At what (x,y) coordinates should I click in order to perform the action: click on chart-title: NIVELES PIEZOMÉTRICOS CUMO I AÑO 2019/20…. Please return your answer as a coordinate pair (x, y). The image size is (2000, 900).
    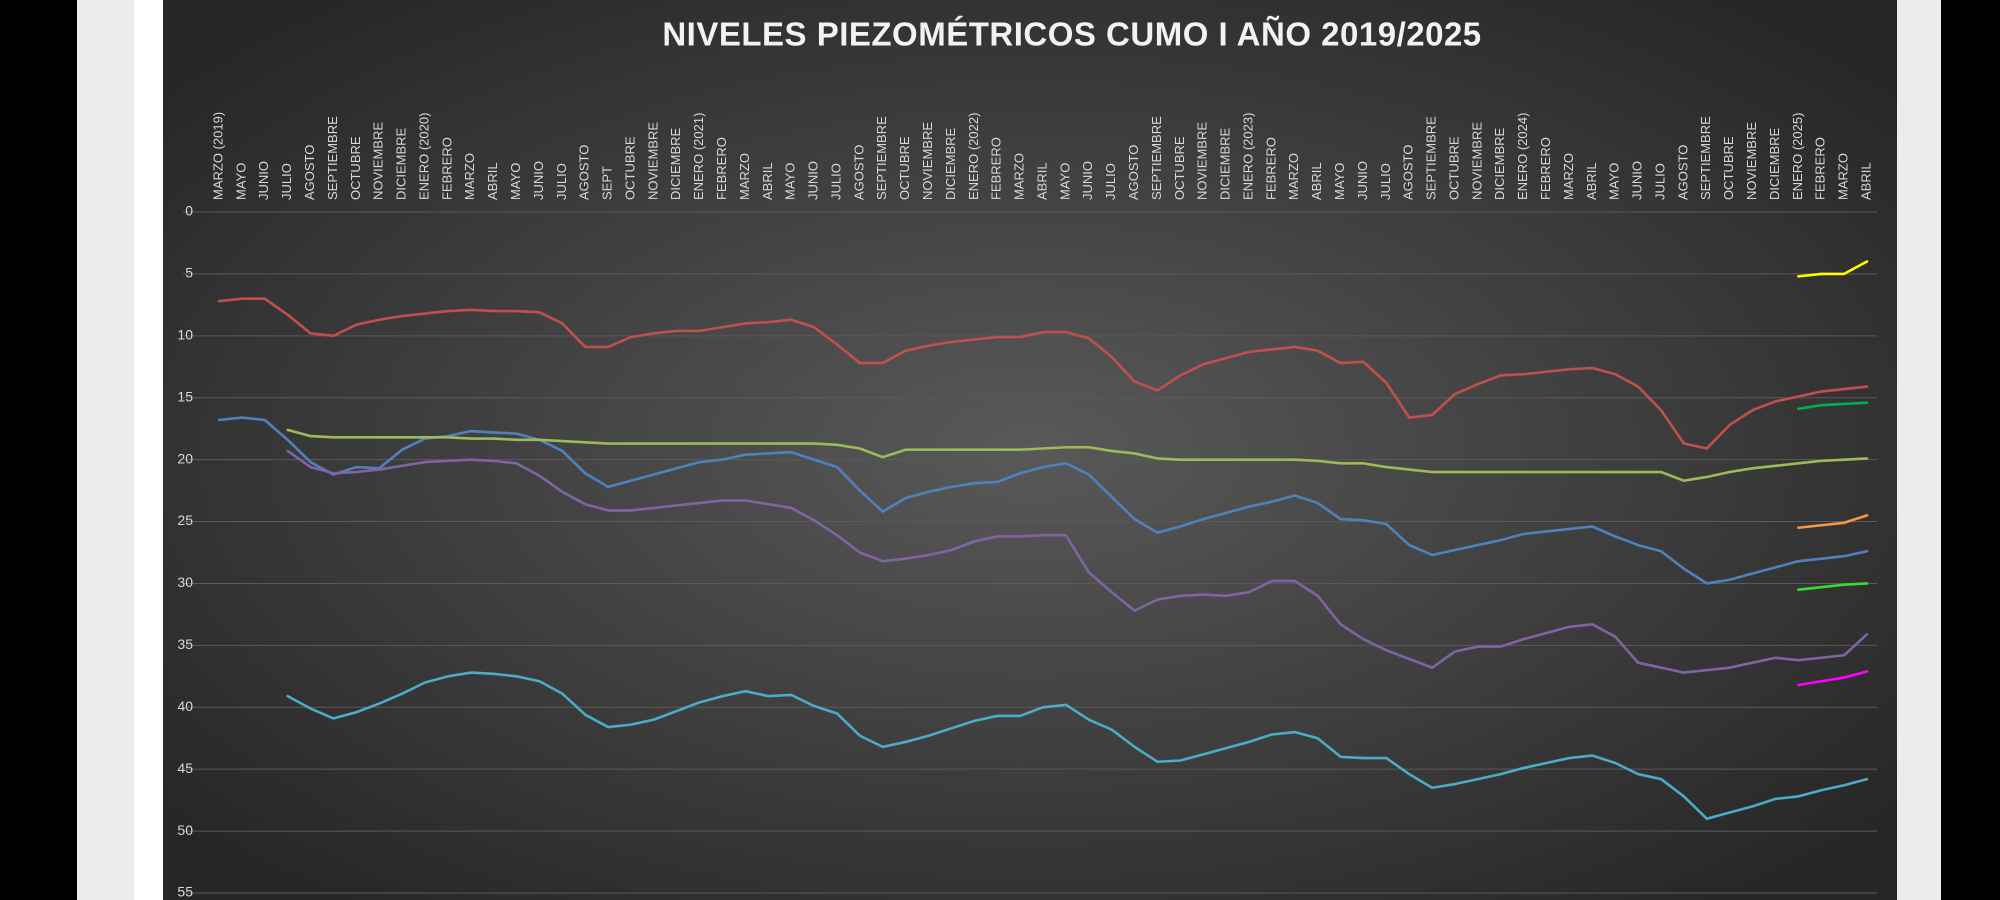
    Looking at the image, I should click on (1071, 34).